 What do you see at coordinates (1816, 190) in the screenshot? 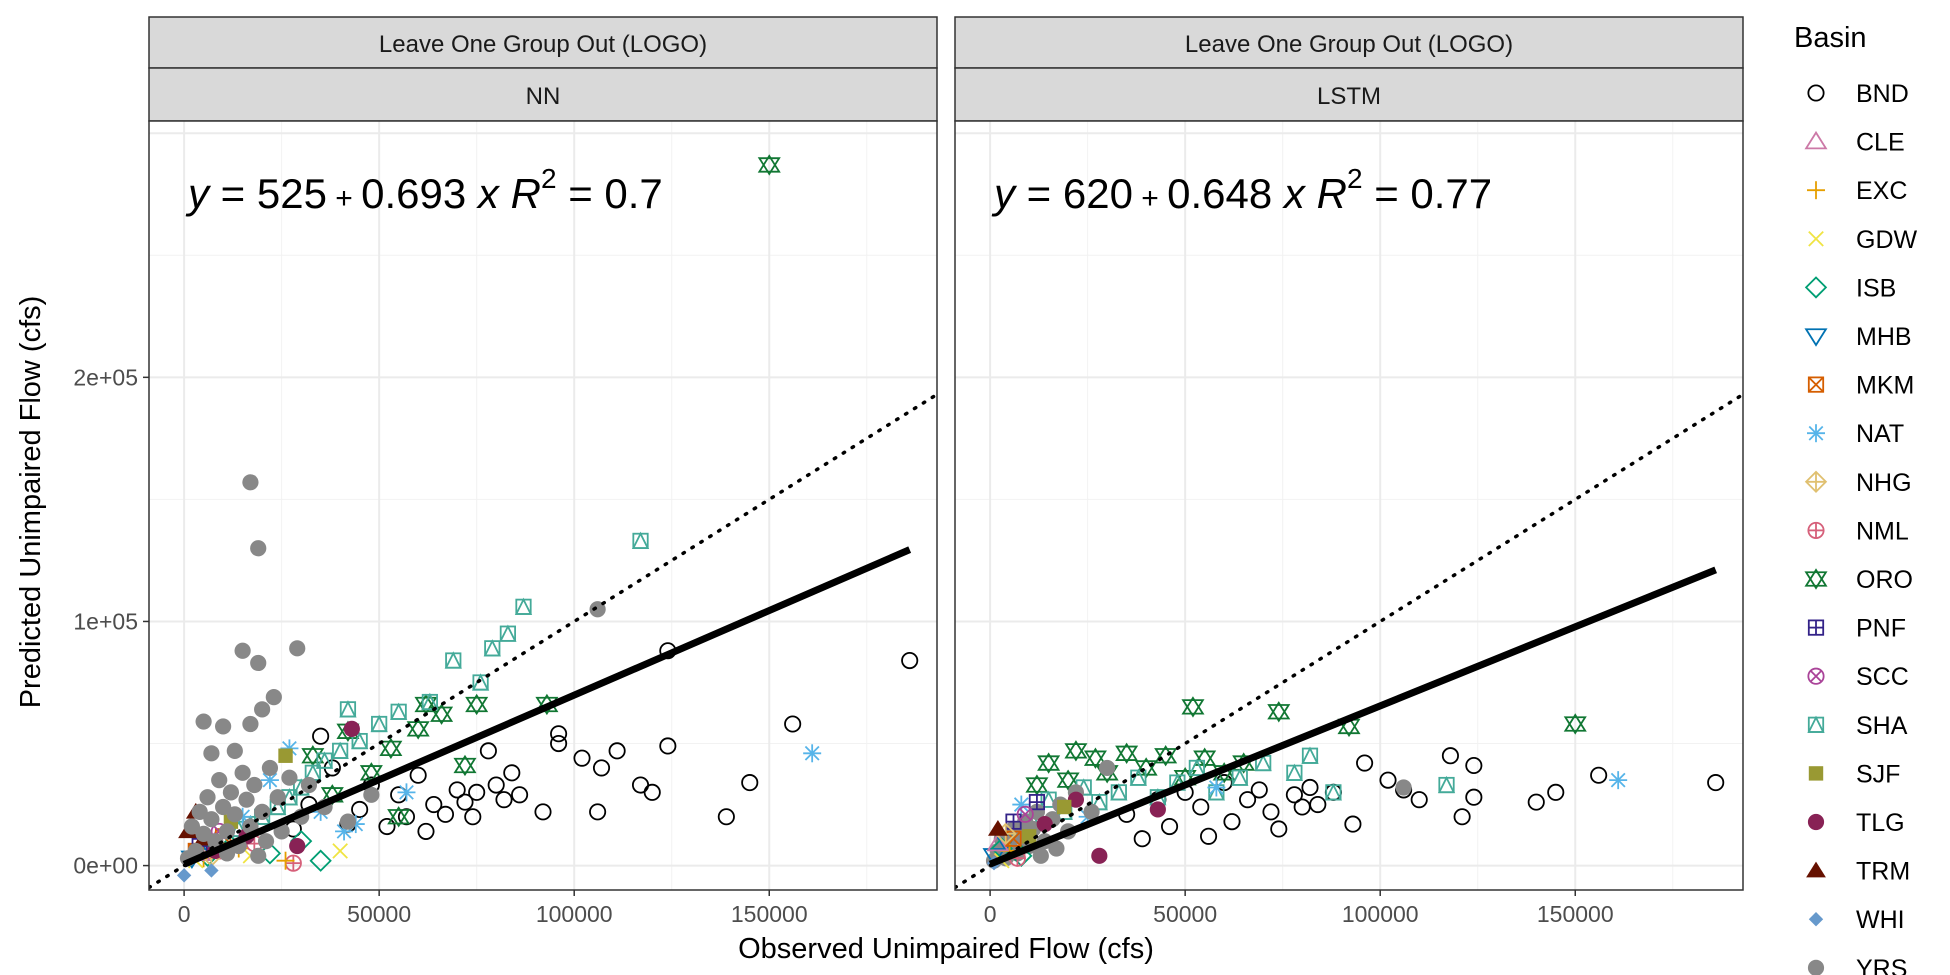
I see `legend-key-exc` at bounding box center [1816, 190].